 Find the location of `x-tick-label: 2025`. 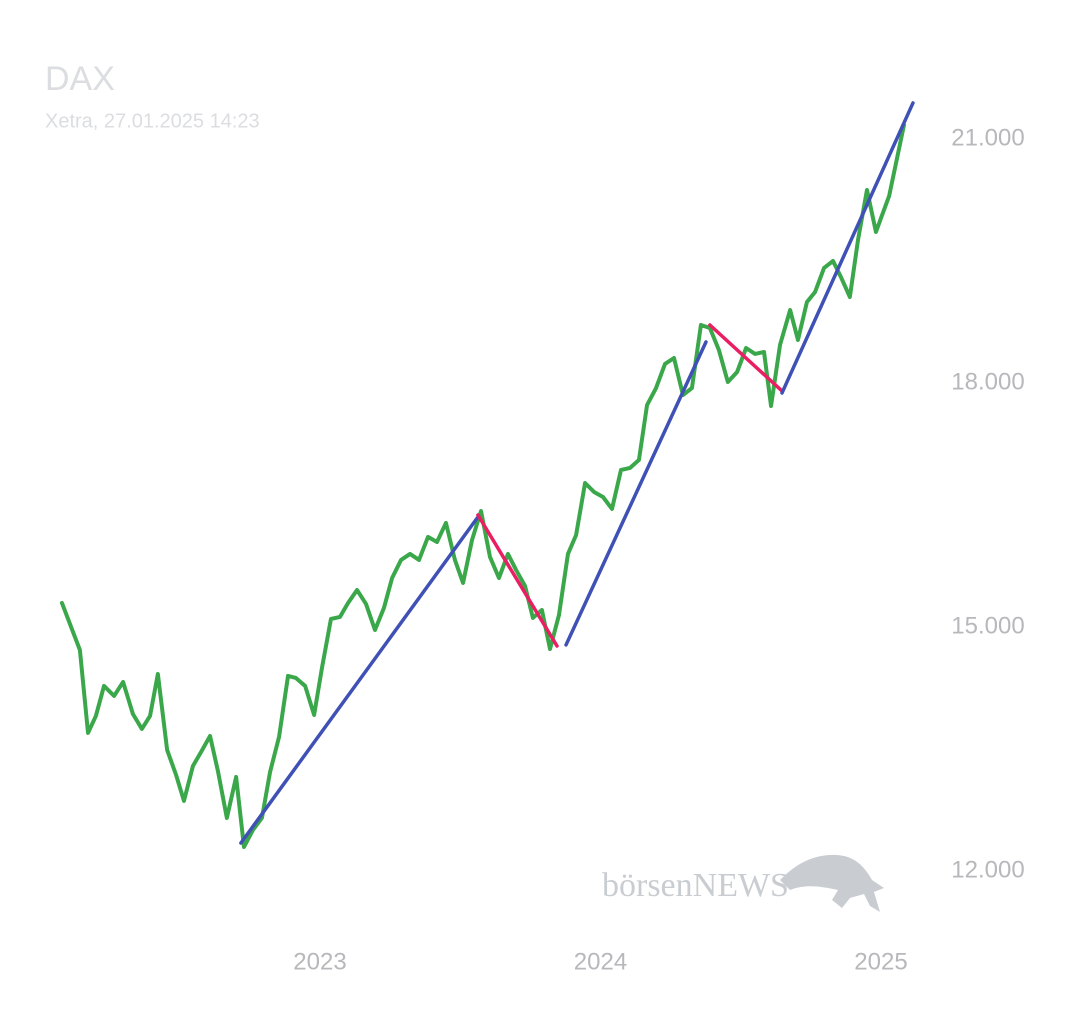

x-tick-label: 2025 is located at coordinates (880, 961).